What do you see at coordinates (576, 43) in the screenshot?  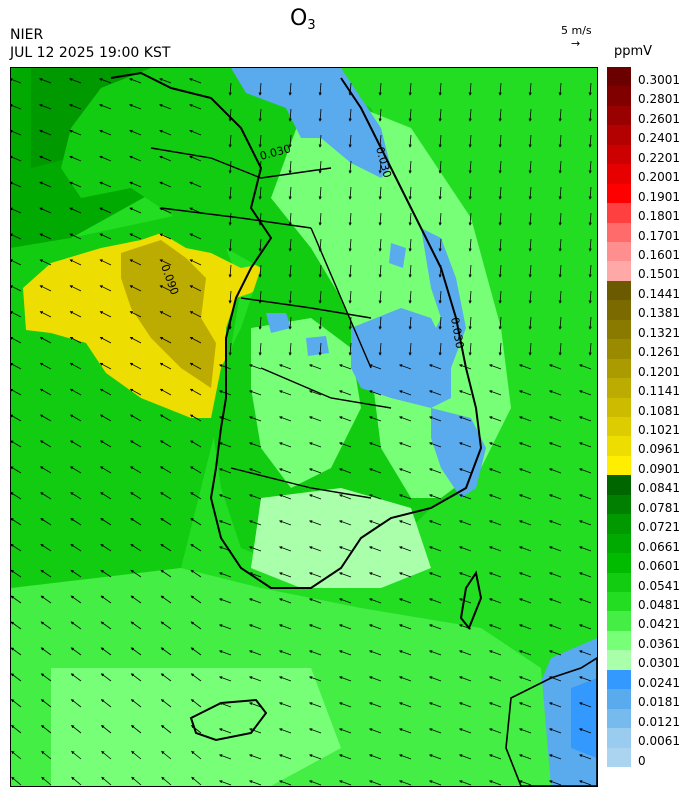 I see `wind-scale-arrow-icon: →` at bounding box center [576, 43].